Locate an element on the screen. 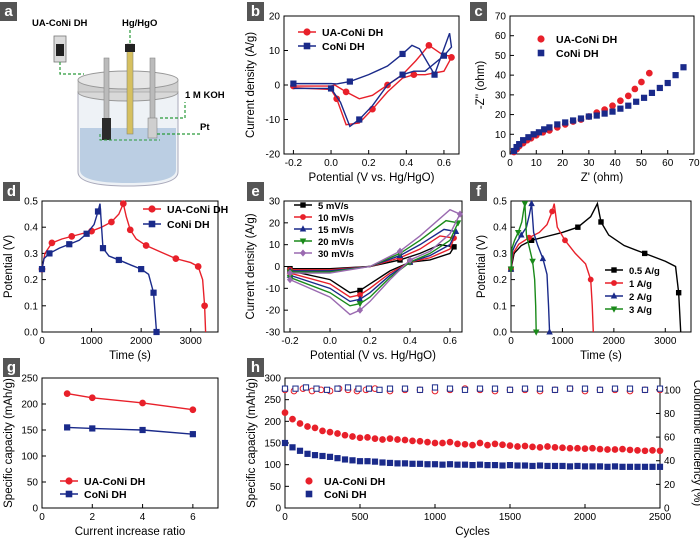 Image resolution: width=700 pixels, height=546 pixels. x-tick-label: -0.2 is located at coordinates (290, 341).